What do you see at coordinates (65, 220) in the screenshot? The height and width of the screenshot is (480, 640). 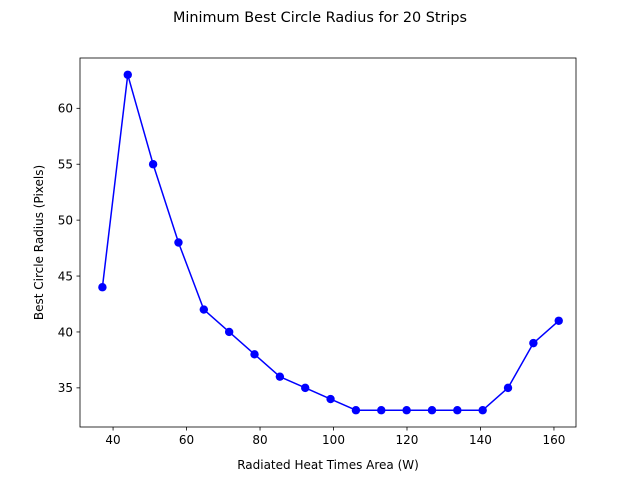 I see `y-tick-label: 50` at bounding box center [65, 220].